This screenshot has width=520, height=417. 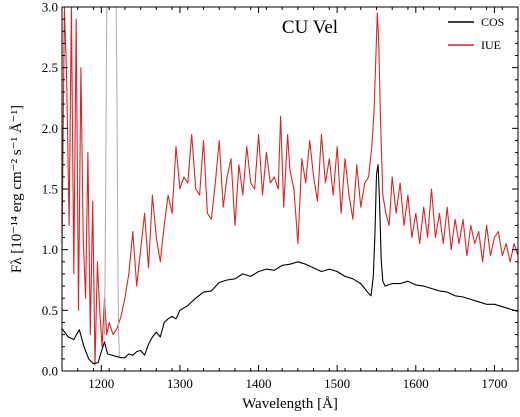 What do you see at coordinates (50, 128) in the screenshot?
I see `y-tick-label: 2.0` at bounding box center [50, 128].